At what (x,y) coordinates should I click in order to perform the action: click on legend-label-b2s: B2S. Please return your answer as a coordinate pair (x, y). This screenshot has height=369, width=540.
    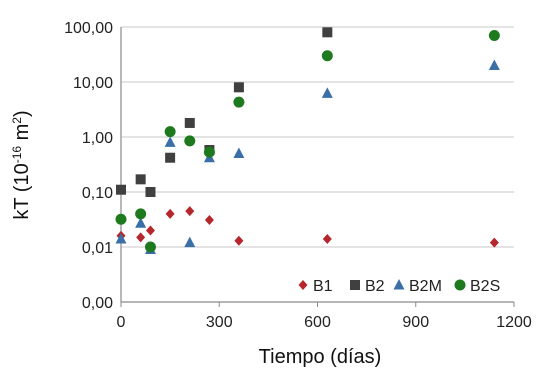
    Looking at the image, I should click on (485, 286).